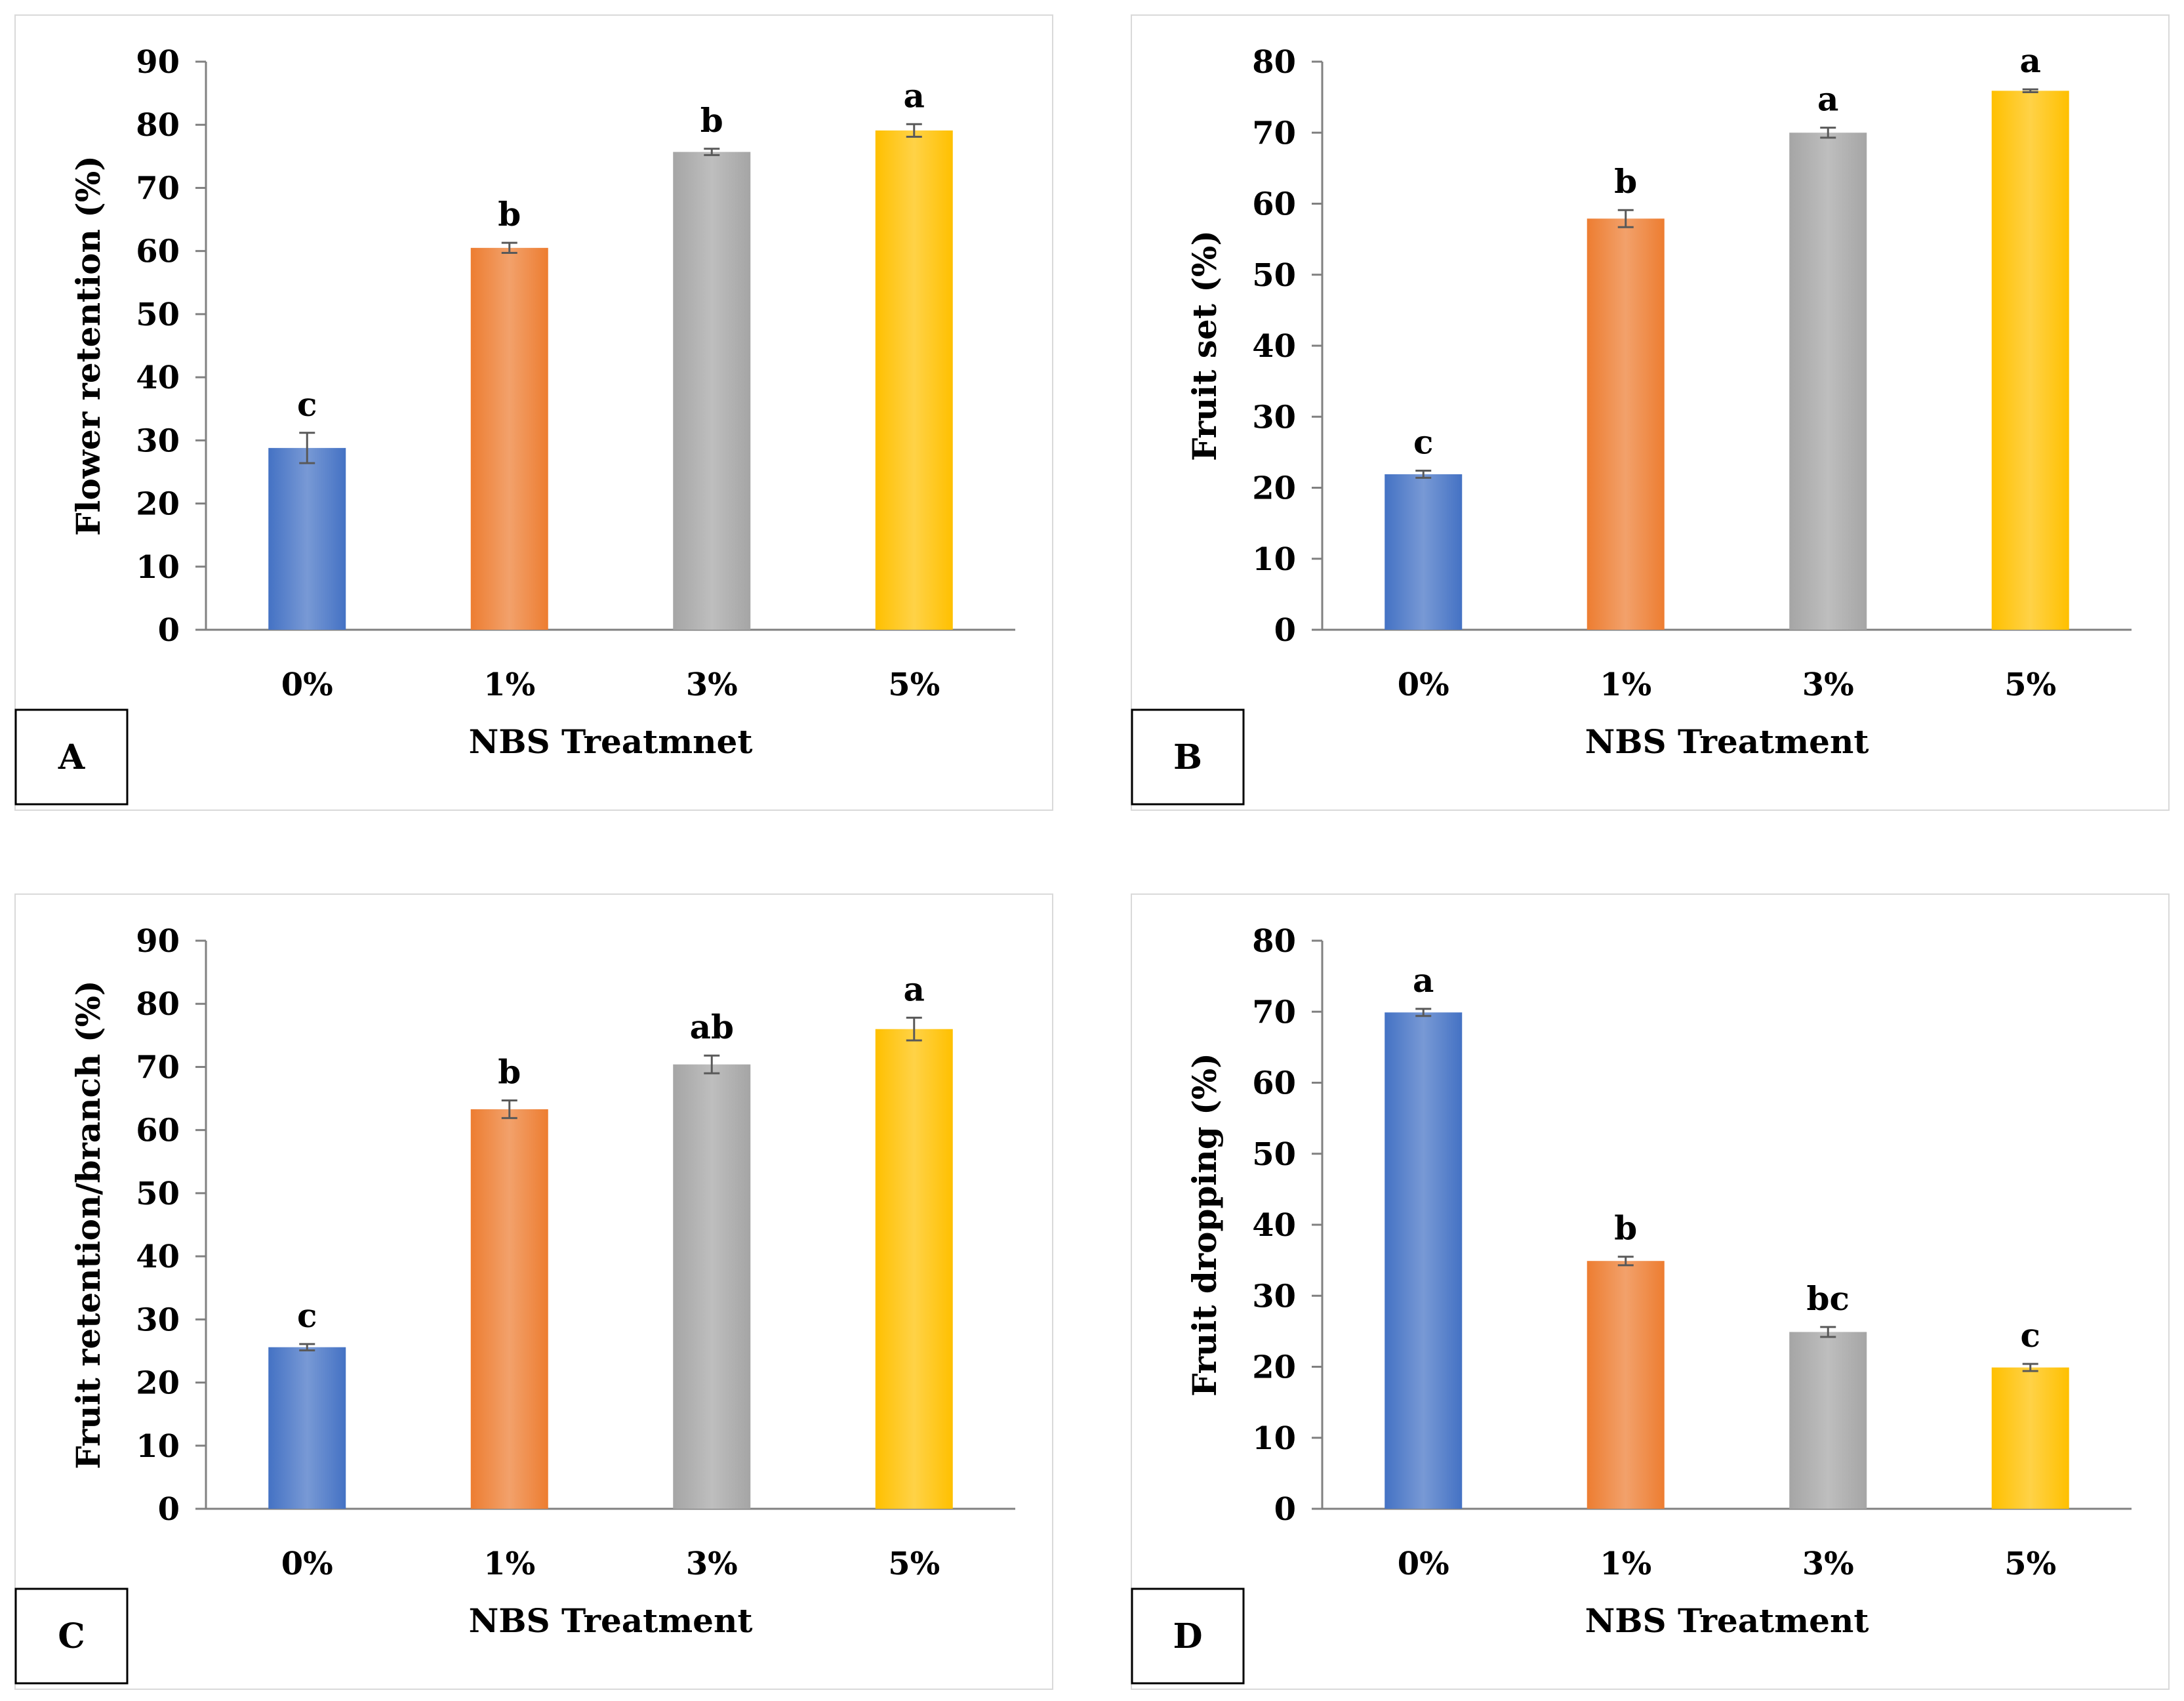 This screenshot has height=1701, width=2184. What do you see at coordinates (169, 630) in the screenshot?
I see `chart-a-y-tick-label: 0` at bounding box center [169, 630].